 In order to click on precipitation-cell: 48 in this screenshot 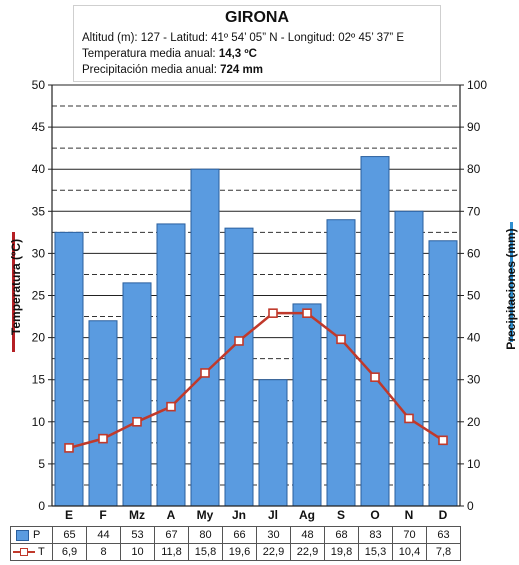, I will do `click(307, 535)`.